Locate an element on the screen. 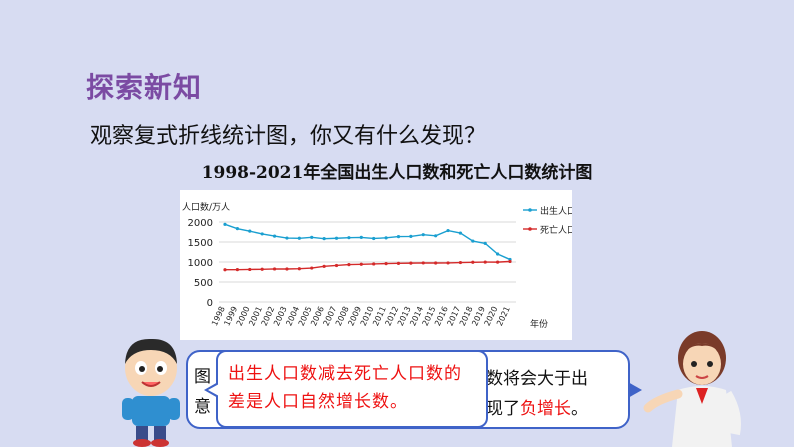  bubble-front-text: 出生人口数减去死亡人口数的差是人口自然增长数。 is located at coordinates (345, 388).